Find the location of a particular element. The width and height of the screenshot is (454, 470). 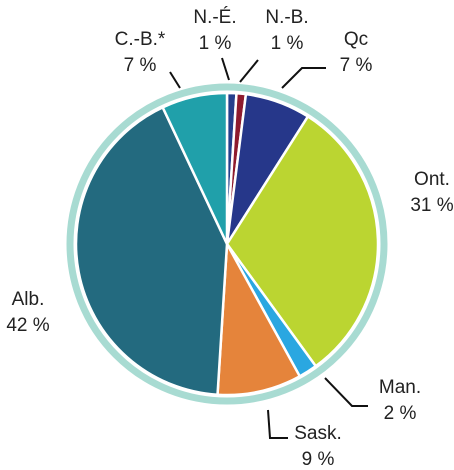

slice-label: Man. is located at coordinates (400, 387).